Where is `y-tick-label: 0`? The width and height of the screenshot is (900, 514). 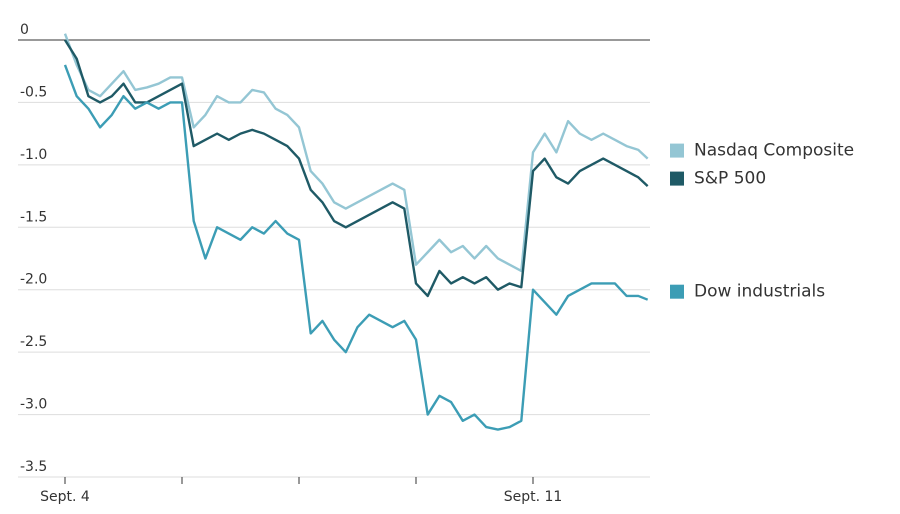 y-tick-label: 0 is located at coordinates (24, 30).